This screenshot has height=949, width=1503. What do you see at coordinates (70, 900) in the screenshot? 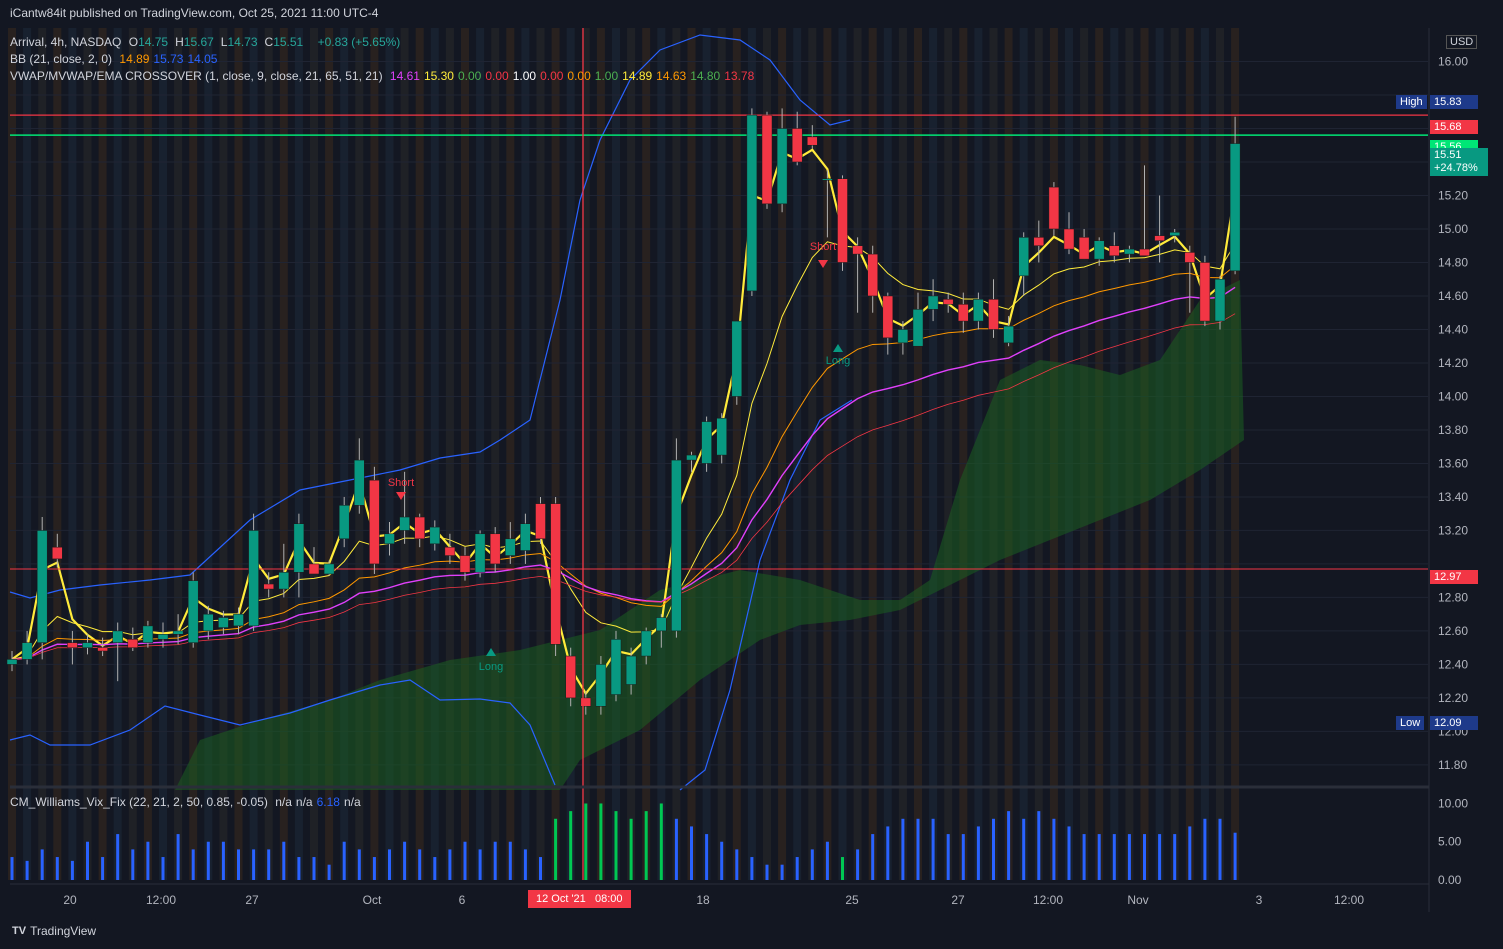
I see `time-tick-label: 20` at bounding box center [70, 900].